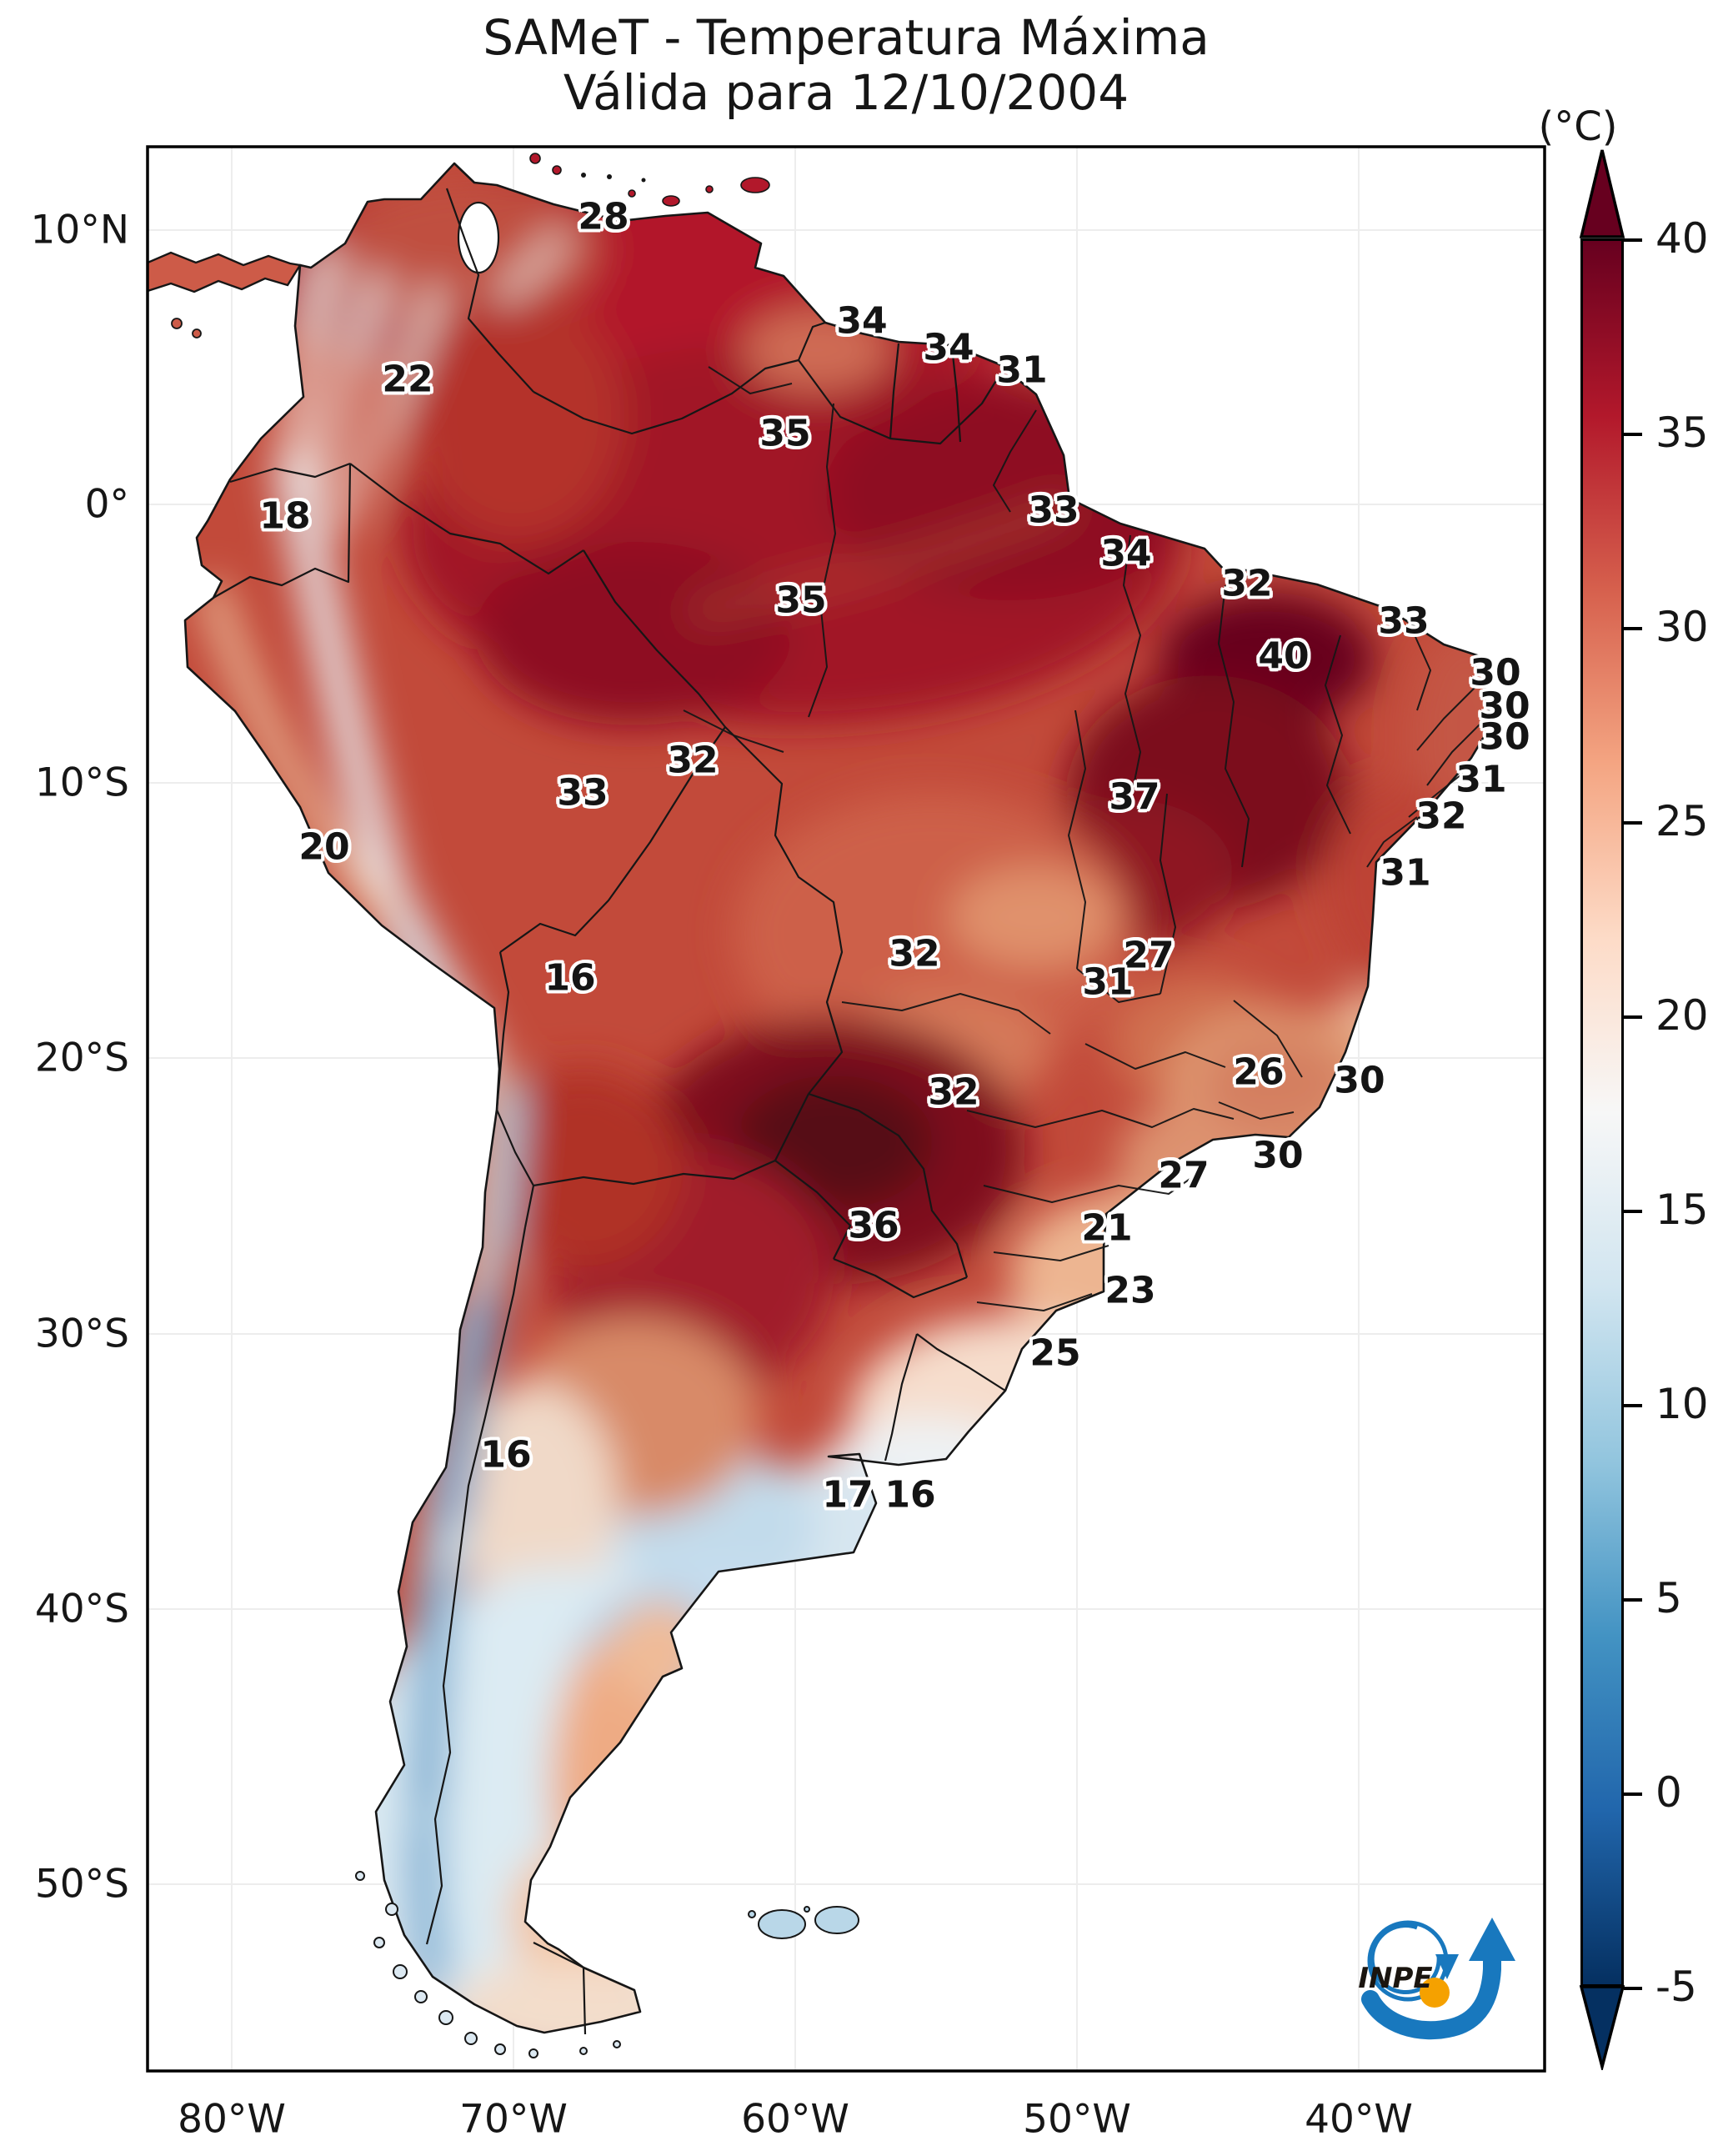 This screenshot has width=1723, height=2156. Describe the element at coordinates (1668, 1792) in the screenshot. I see `colorbar-tick-label: 0` at that location.